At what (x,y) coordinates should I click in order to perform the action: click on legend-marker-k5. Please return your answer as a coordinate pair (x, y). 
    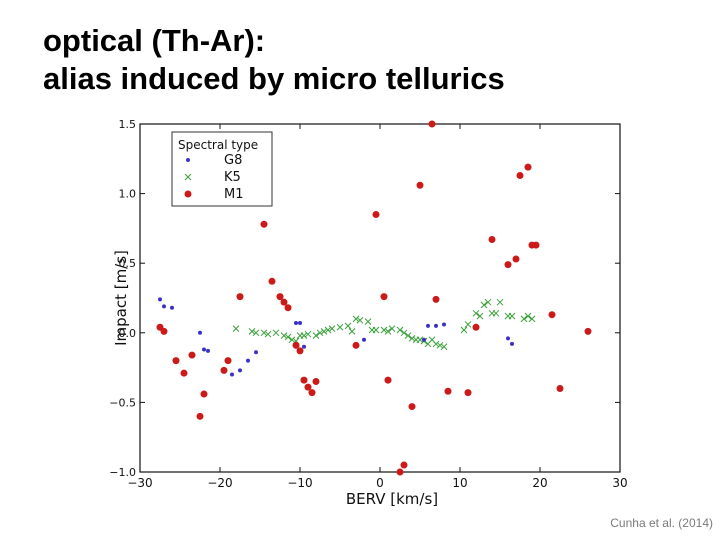
    Looking at the image, I should click on (188, 177).